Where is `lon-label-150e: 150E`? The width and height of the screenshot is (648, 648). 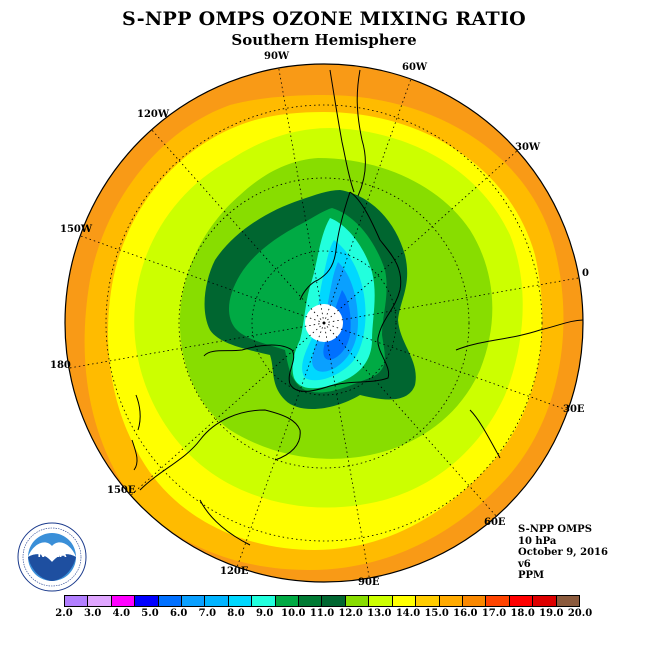 lon-label-150e: 150E is located at coordinates (121, 490).